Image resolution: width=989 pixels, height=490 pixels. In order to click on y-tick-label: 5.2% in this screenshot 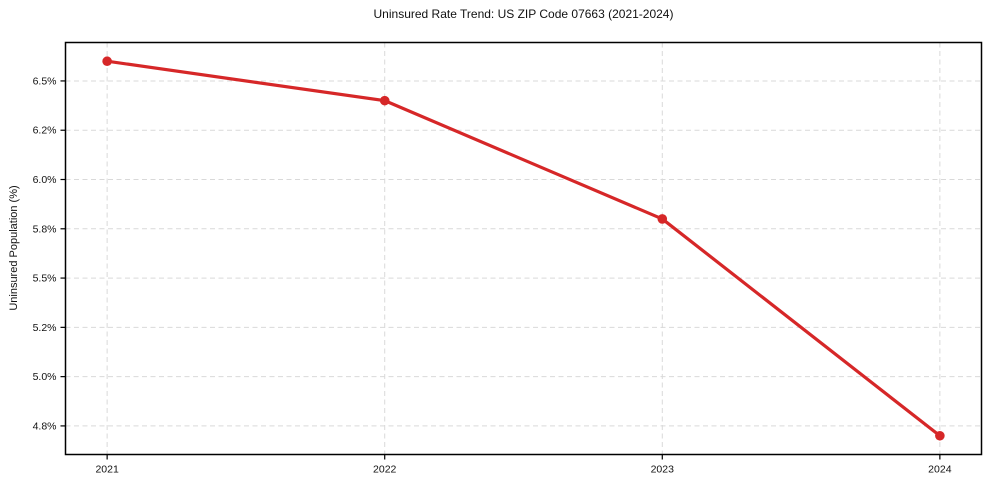, I will do `click(45, 328)`.